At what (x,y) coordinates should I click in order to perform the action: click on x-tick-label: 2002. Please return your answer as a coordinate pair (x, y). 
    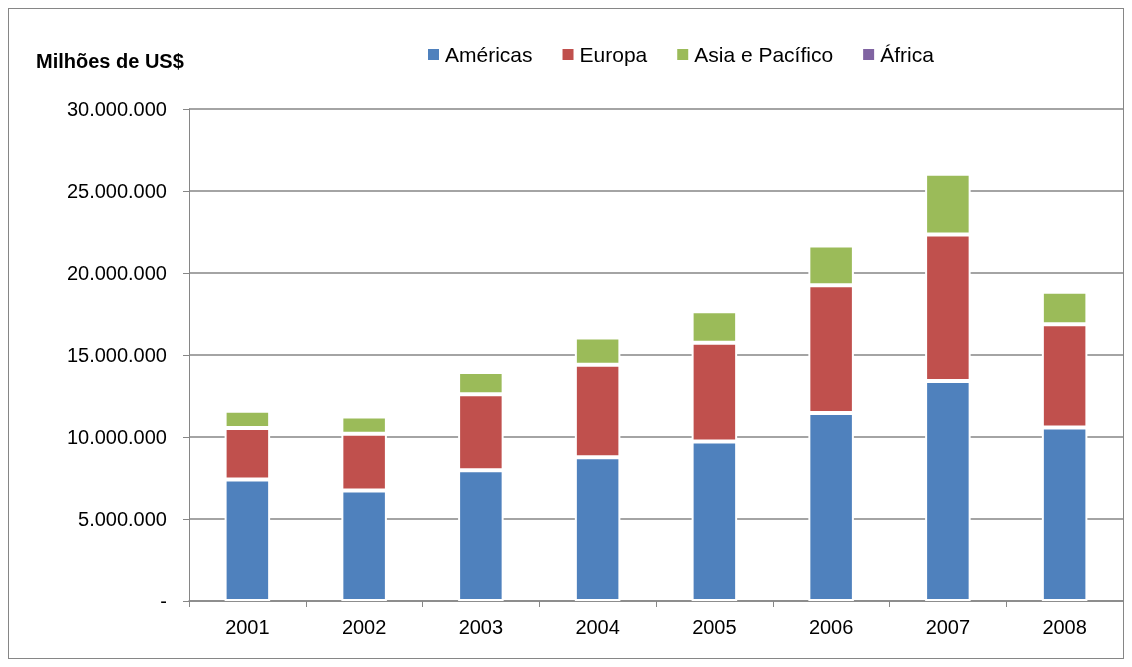
    Looking at the image, I should click on (364, 627).